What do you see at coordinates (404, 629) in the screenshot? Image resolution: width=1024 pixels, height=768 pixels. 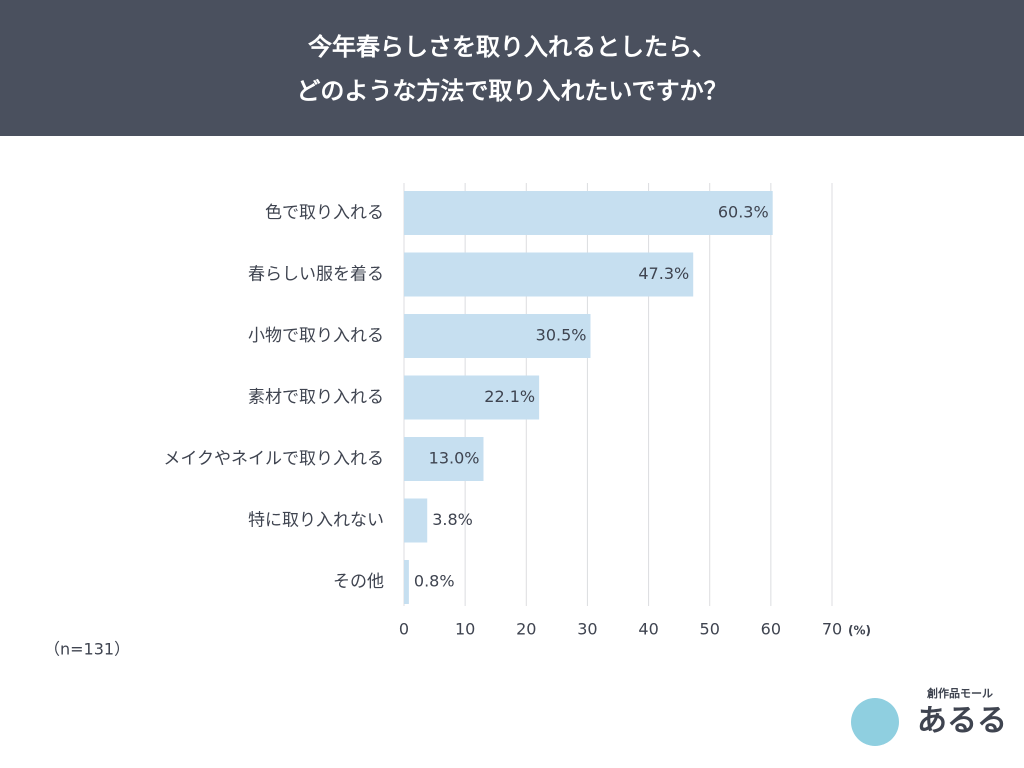 I see `x-tick-label: 0` at bounding box center [404, 629].